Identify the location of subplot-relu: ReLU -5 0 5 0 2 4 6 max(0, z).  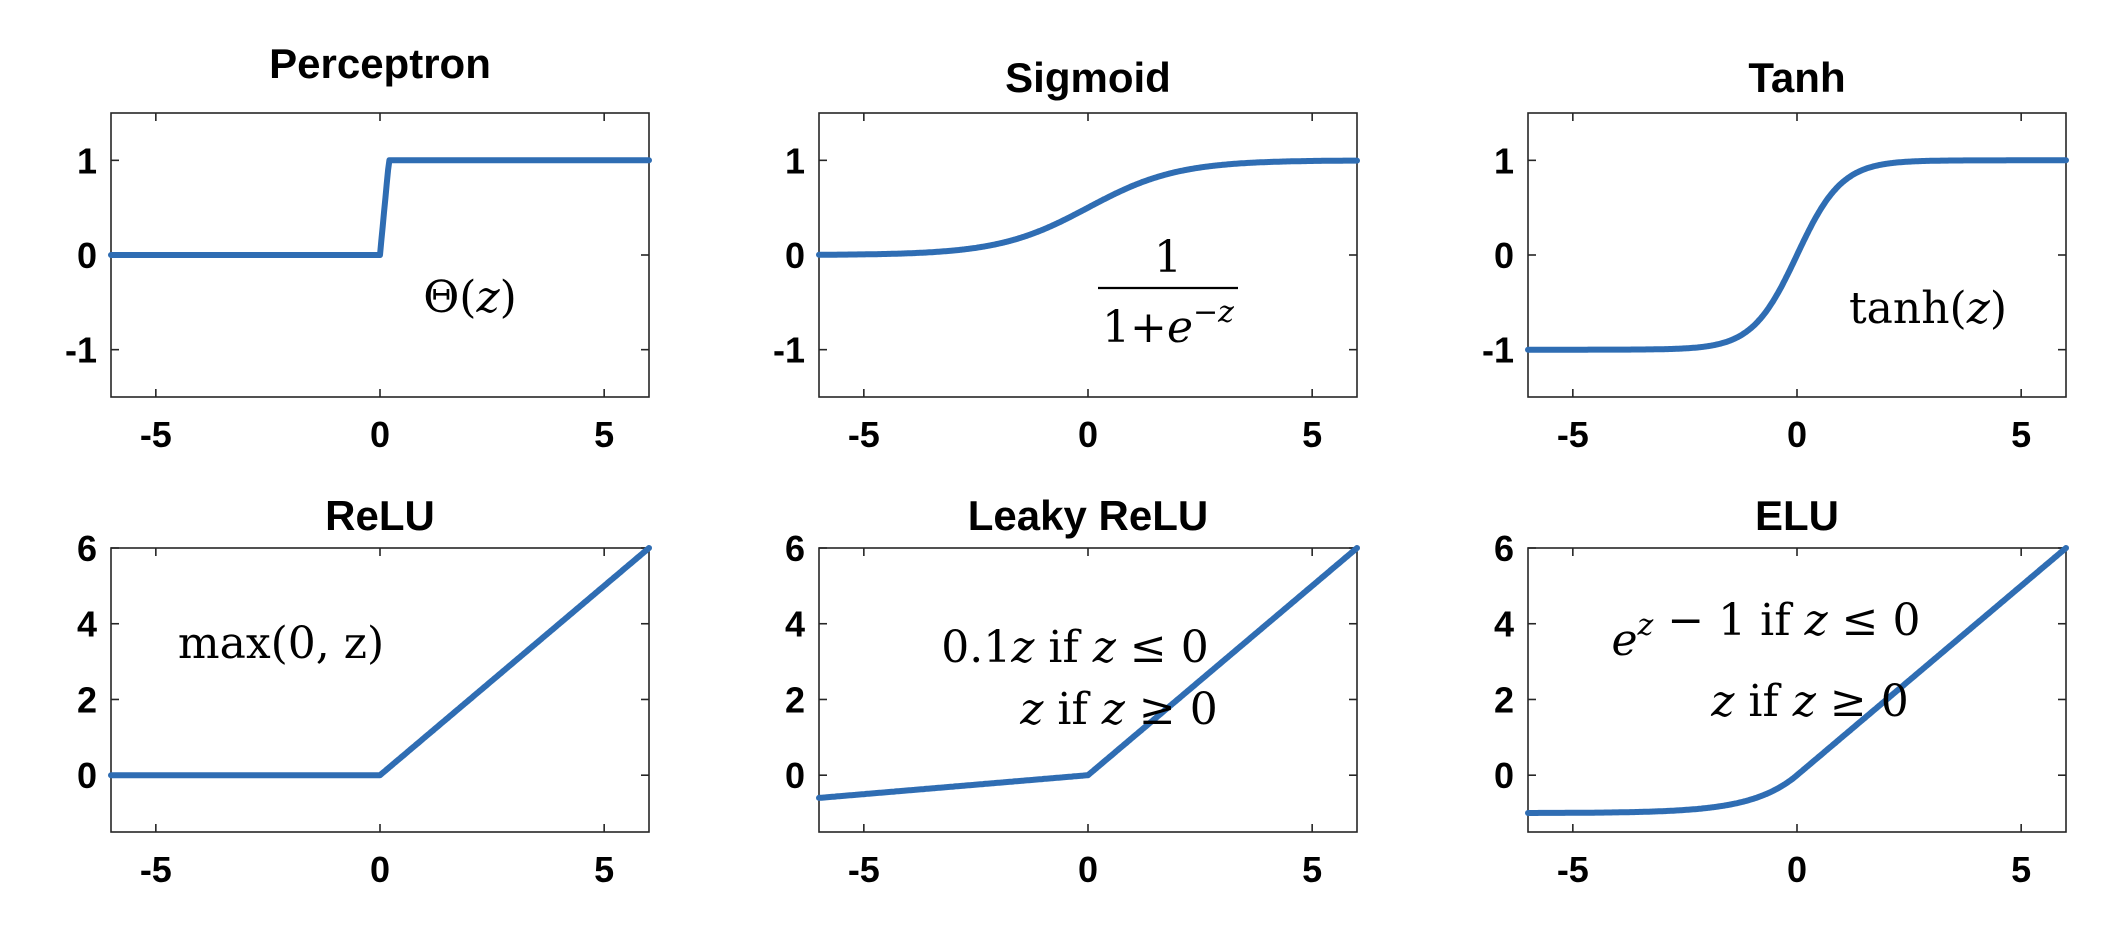
(364, 691).